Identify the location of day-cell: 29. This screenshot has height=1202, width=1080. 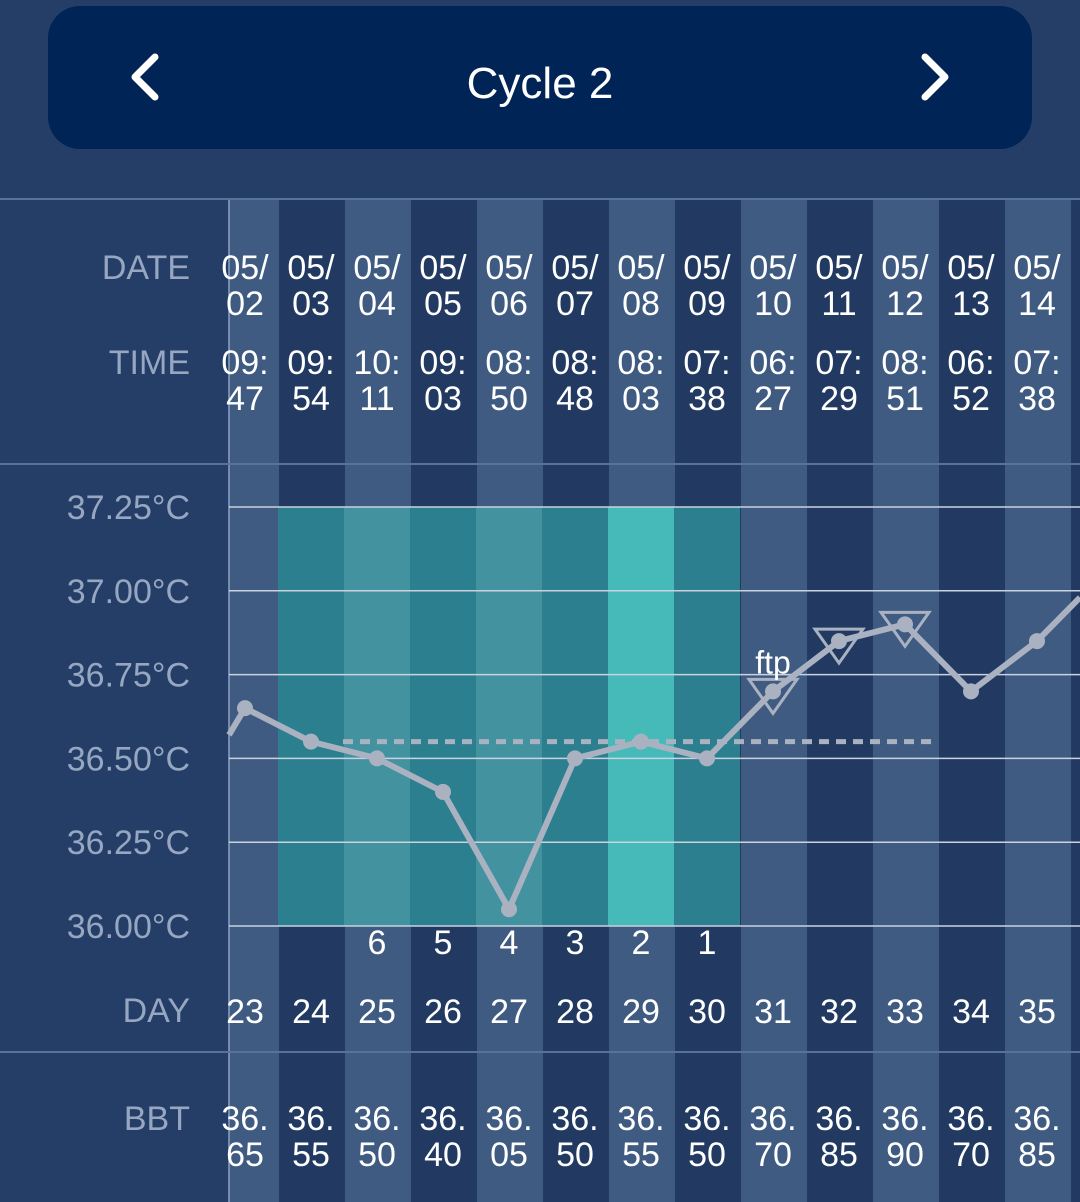
(641, 1012).